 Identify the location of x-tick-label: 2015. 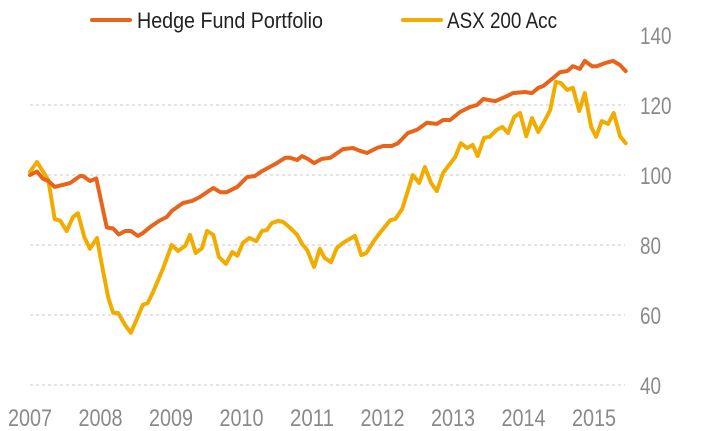
(594, 418).